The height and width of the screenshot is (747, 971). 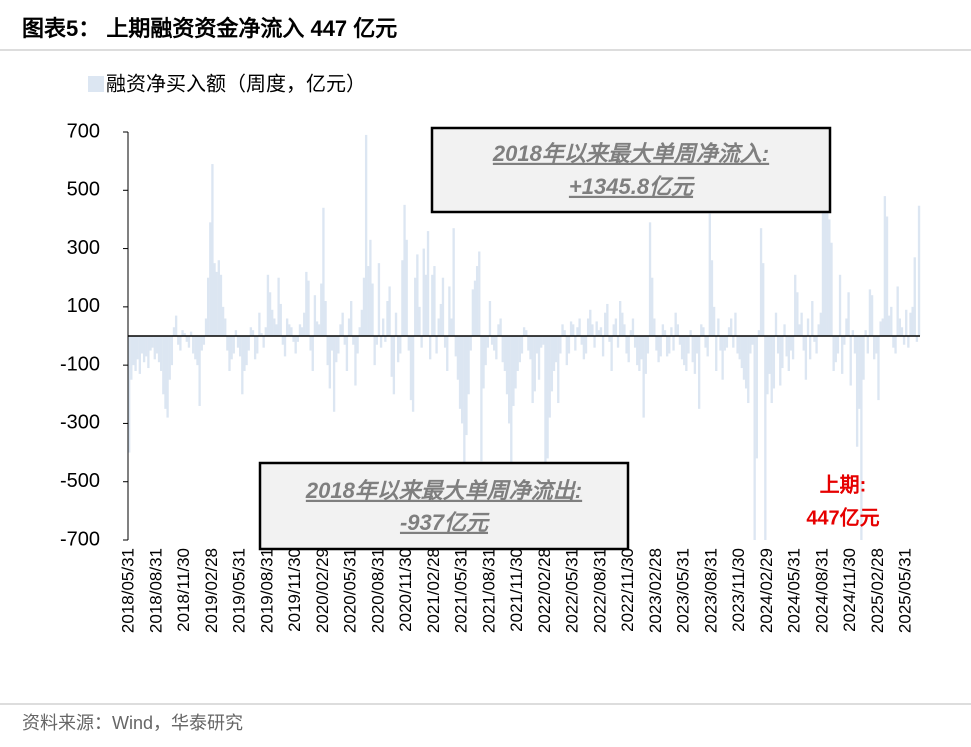 I want to click on x-tick-label: 2019/11/30, so click(x=294, y=590).